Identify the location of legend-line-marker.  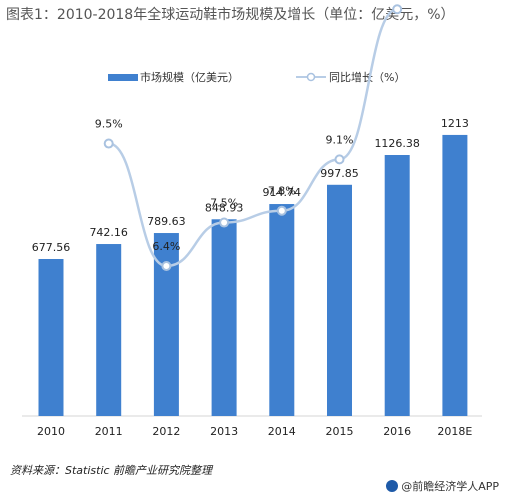
(311, 77).